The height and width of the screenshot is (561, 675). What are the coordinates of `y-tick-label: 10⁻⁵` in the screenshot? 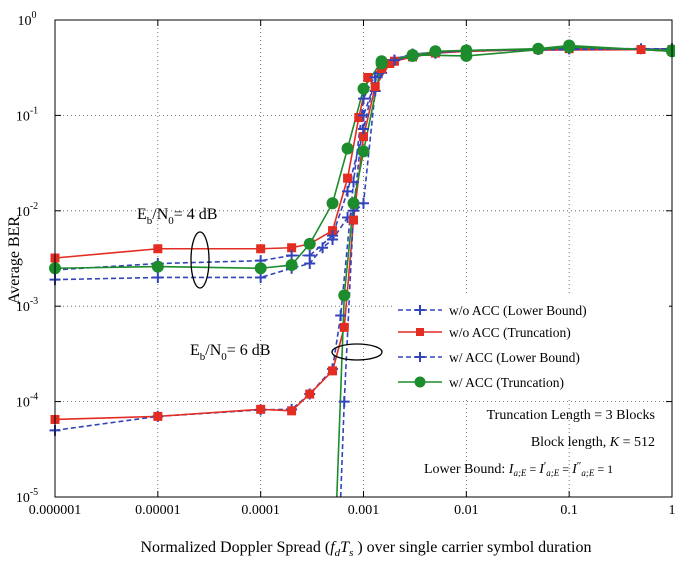 It's located at (27, 496).